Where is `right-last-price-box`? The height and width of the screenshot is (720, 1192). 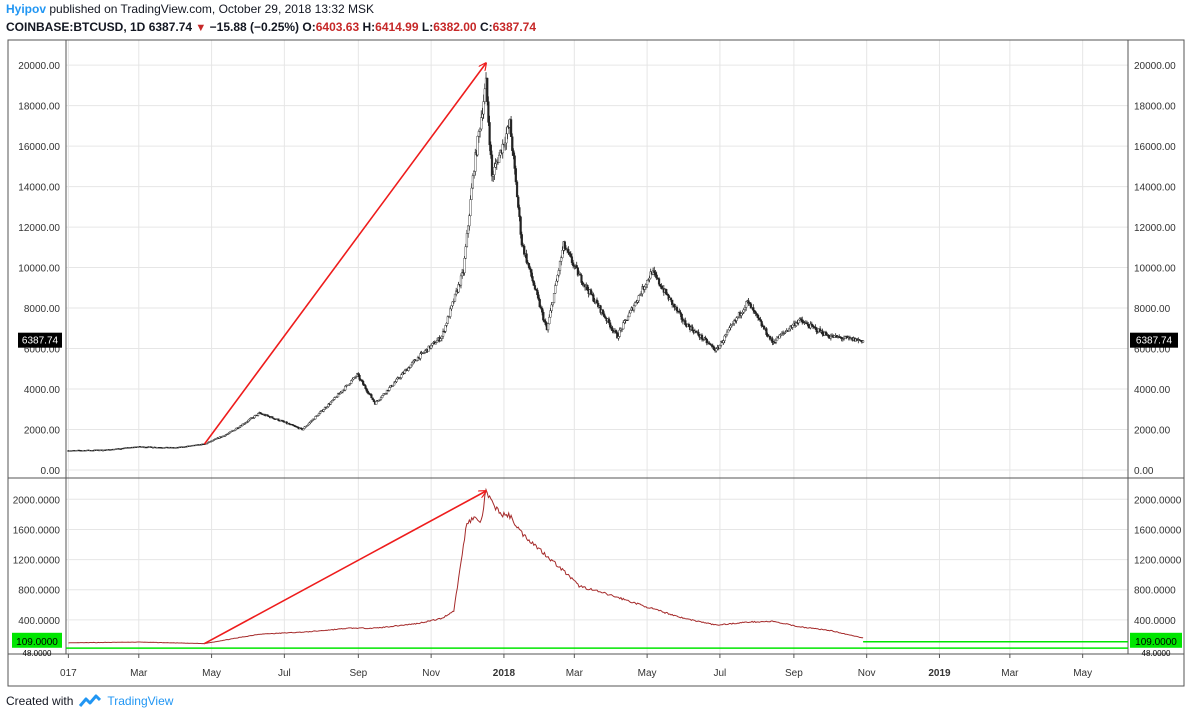 right-last-price-box is located at coordinates (1154, 340).